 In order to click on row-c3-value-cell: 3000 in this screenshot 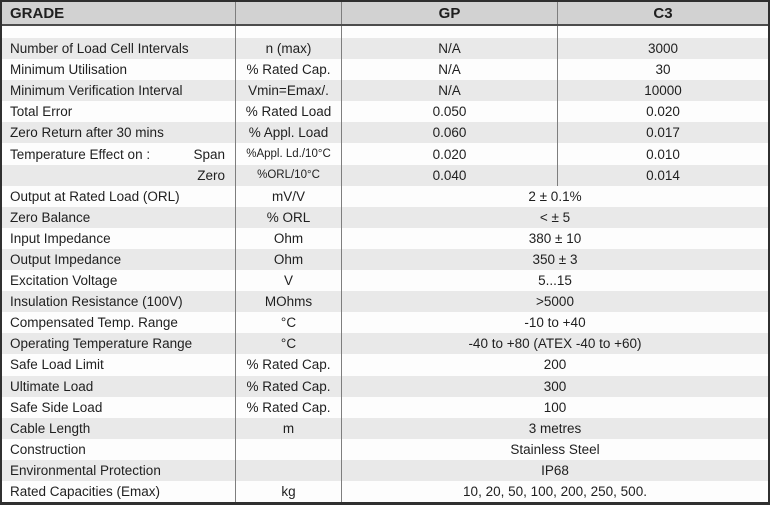, I will do `click(662, 49)`.